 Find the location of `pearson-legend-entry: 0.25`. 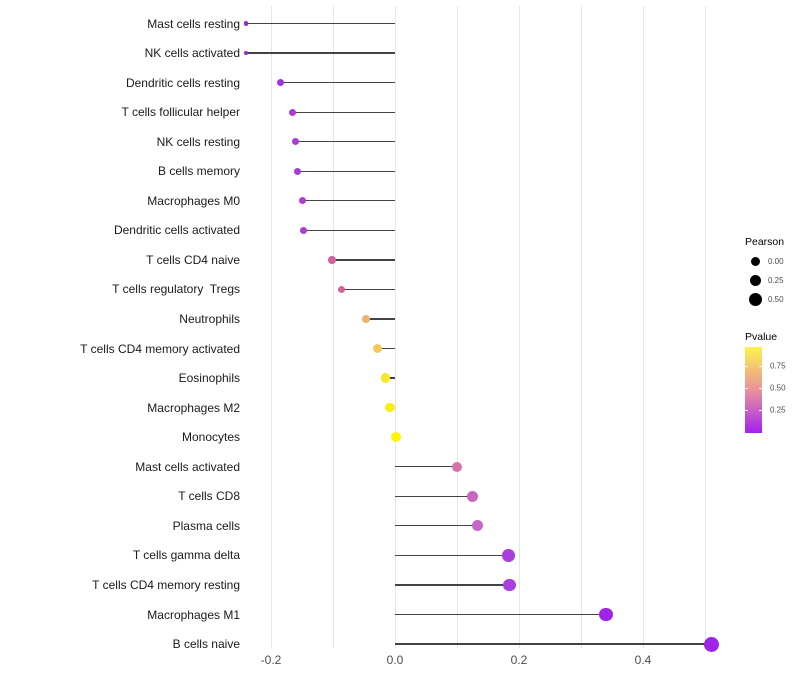

pearson-legend-entry: 0.25 is located at coordinates (771, 280).